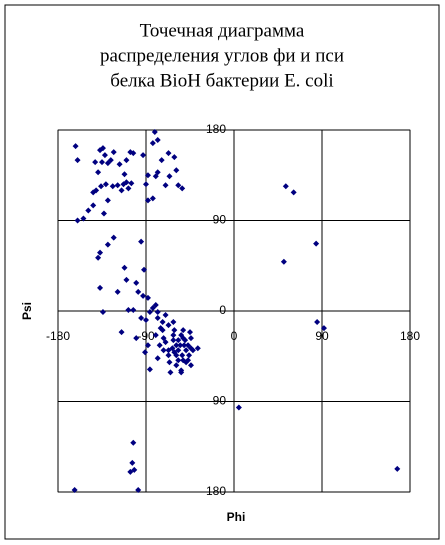 The width and height of the screenshot is (445, 545). What do you see at coordinates (220, 220) in the screenshot?
I see `y-tick-label: 90` at bounding box center [220, 220].